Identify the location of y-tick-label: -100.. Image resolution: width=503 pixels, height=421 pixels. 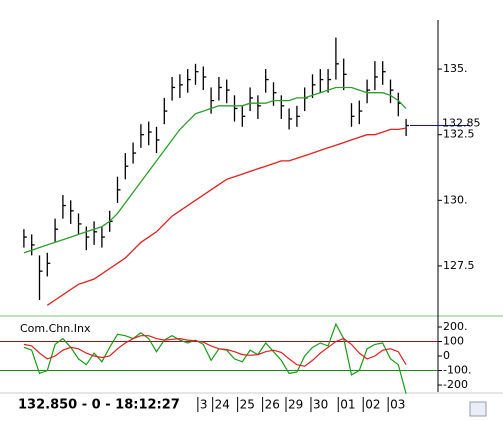
(457, 370).